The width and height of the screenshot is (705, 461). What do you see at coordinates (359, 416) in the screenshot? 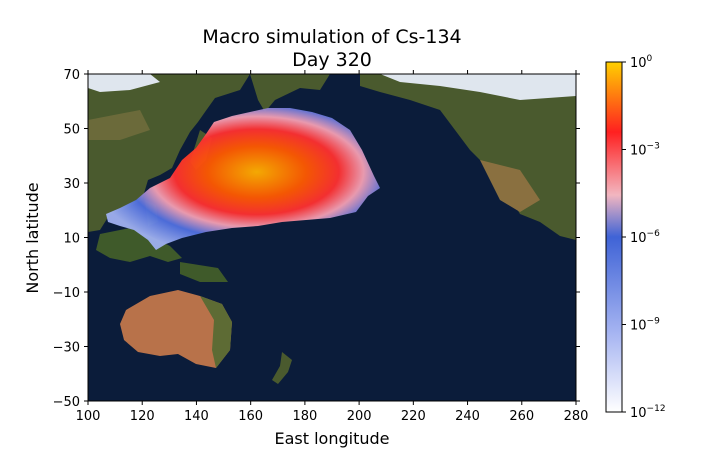
I see `x-tick-label: 200` at bounding box center [359, 416].